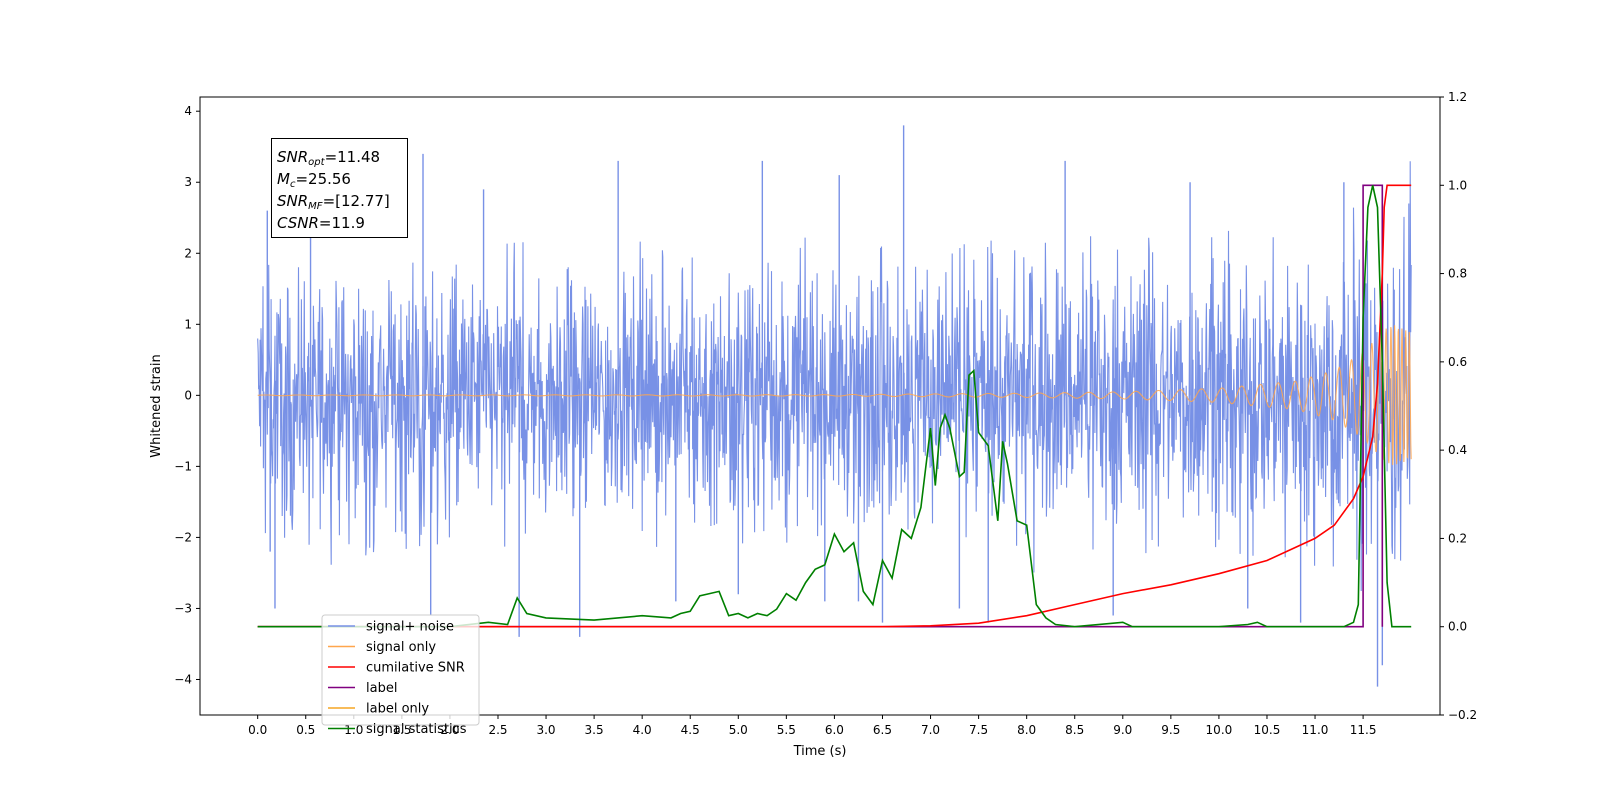 This screenshot has height=804, width=1600. What do you see at coordinates (381, 688) in the screenshot?
I see `legend-entry: label` at bounding box center [381, 688].